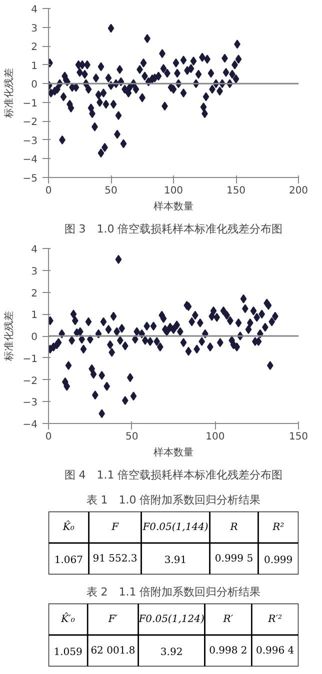 This screenshot has width=322, height=674. I want to click on category-label: F′, so click(112, 619).